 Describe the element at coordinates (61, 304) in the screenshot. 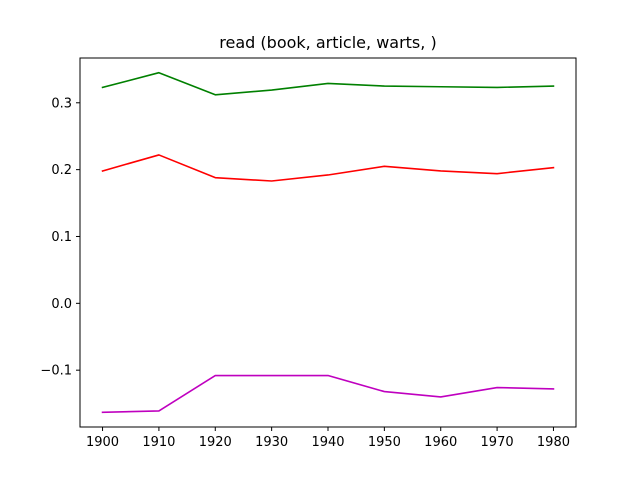

I see `y-tick-label: 0.0` at that location.